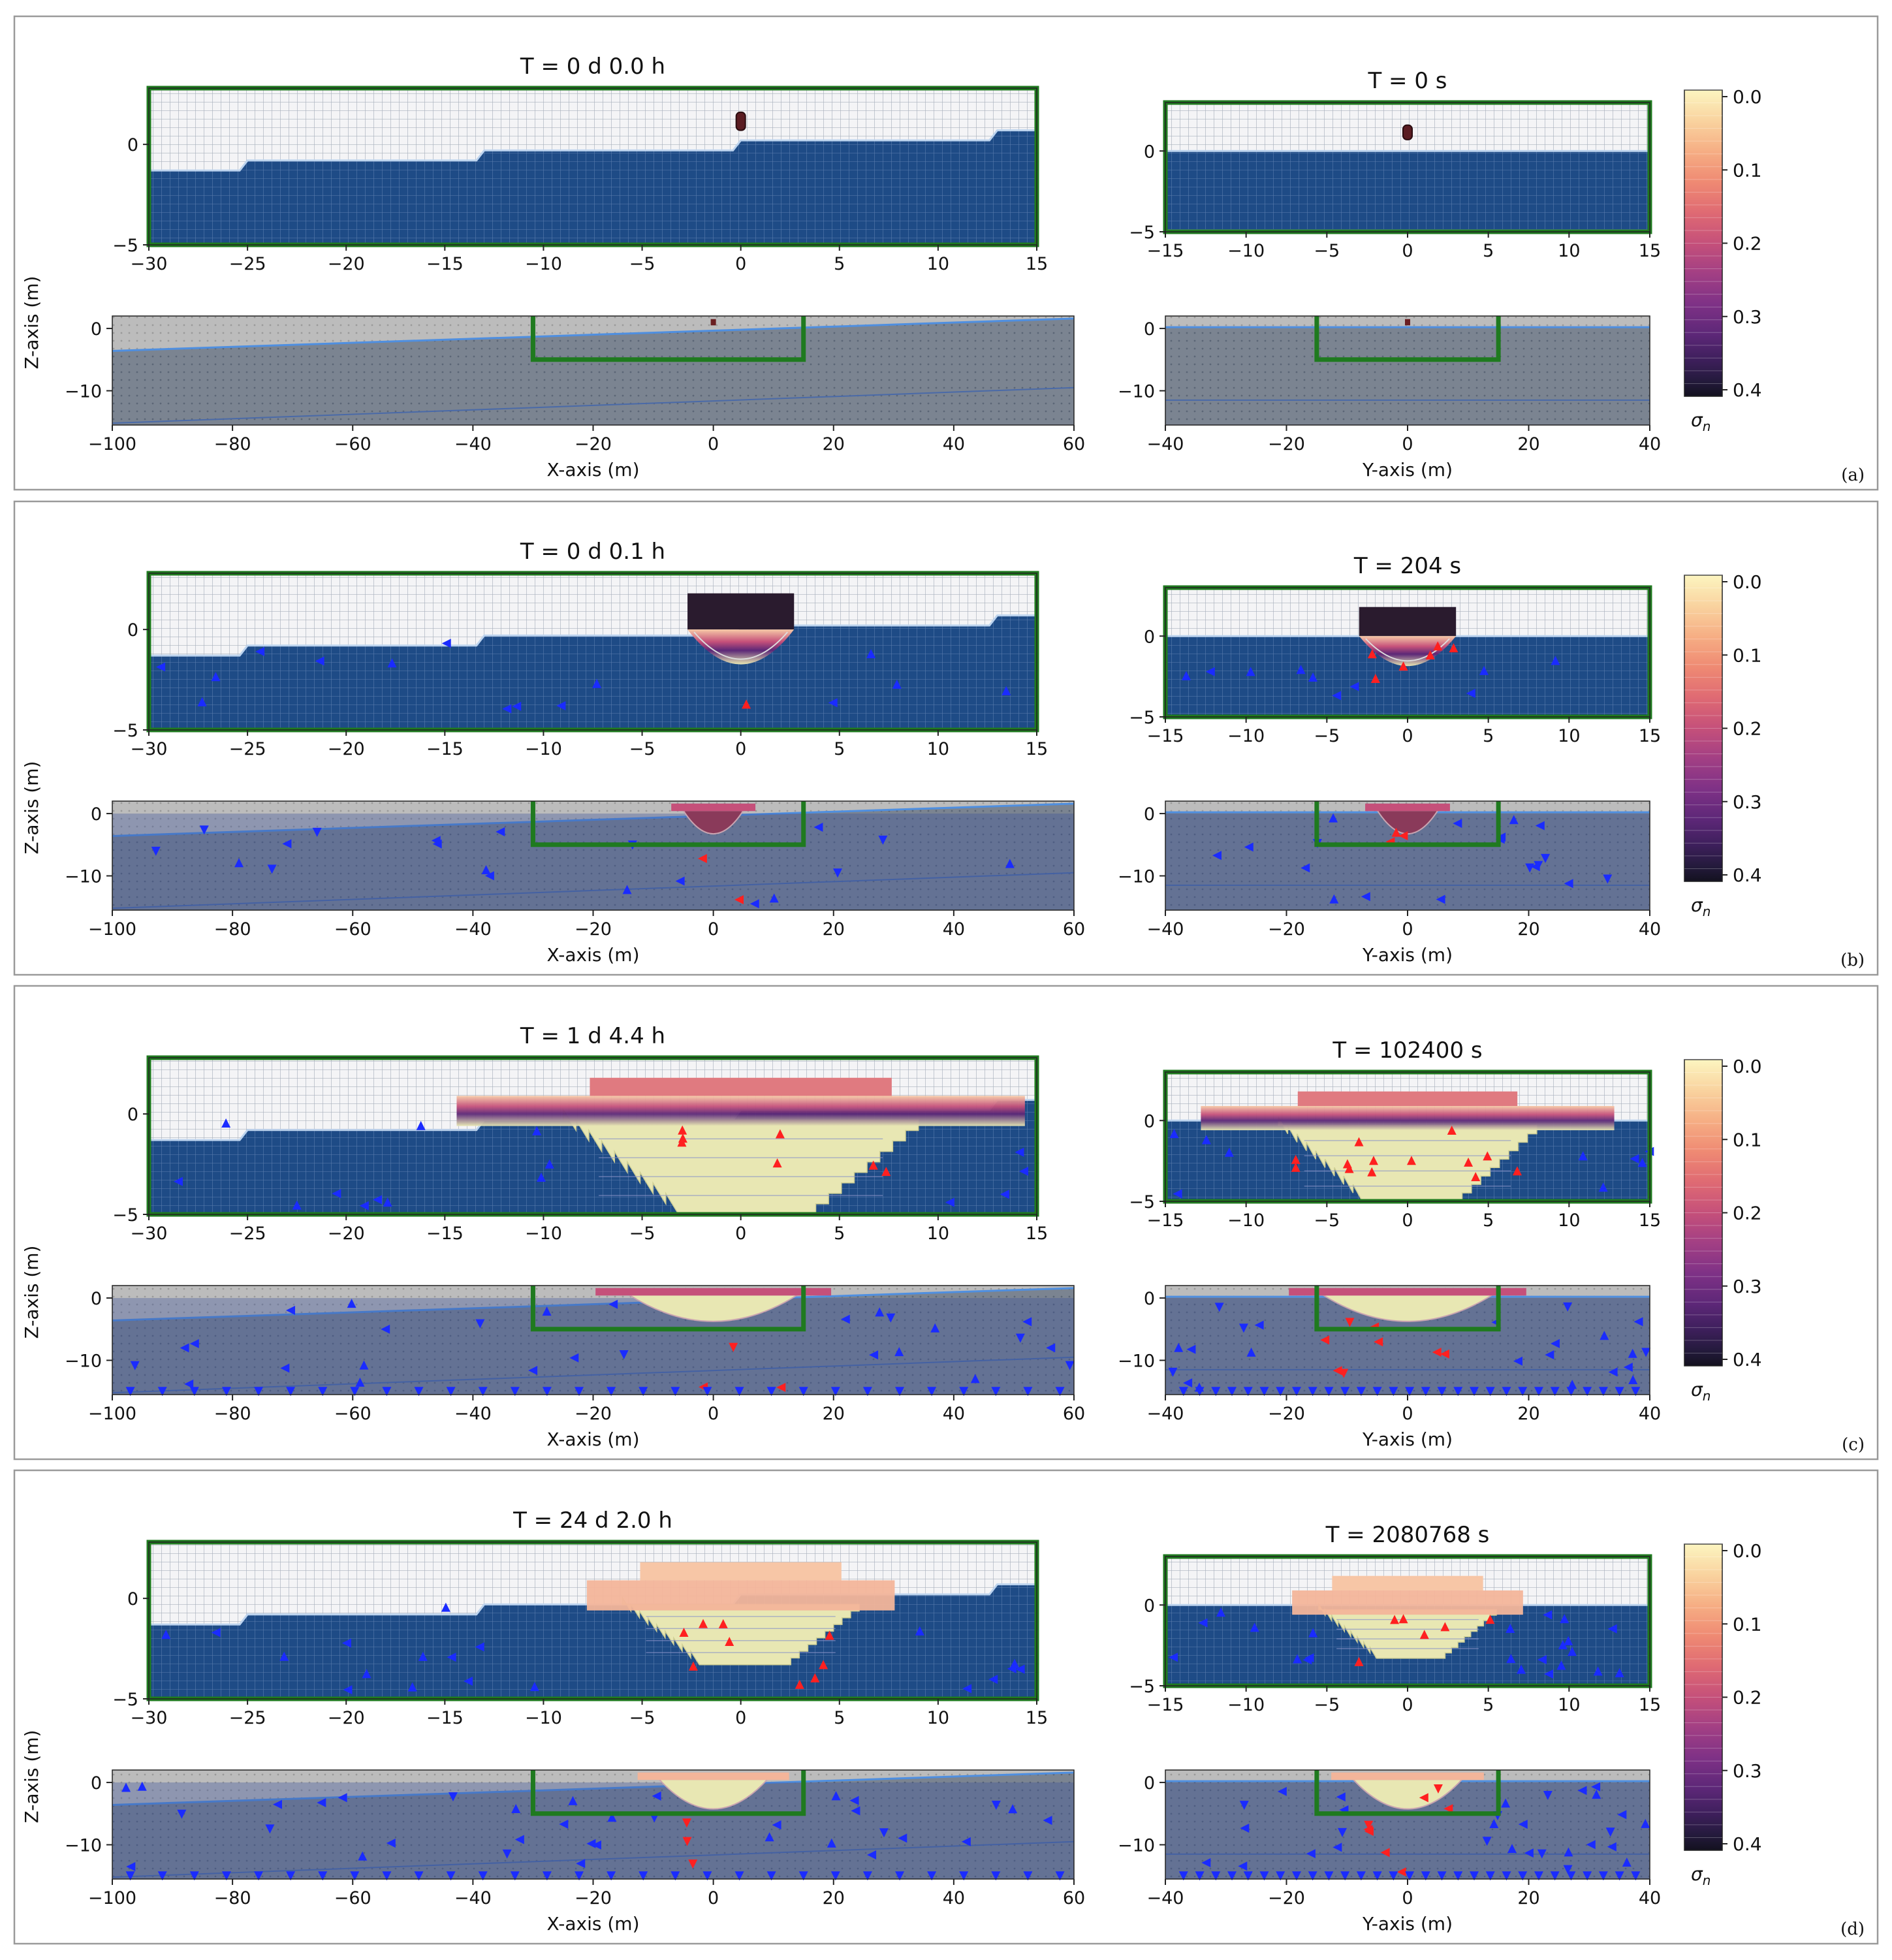  Describe the element at coordinates (112, 1414) in the screenshot. I see `x-tick-label: −100` at that location.